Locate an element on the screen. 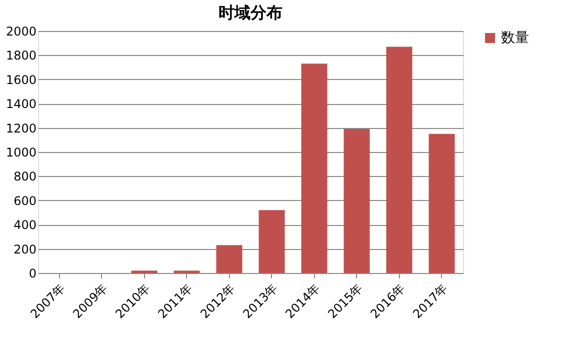  legend-label: 数量 is located at coordinates (515, 38).